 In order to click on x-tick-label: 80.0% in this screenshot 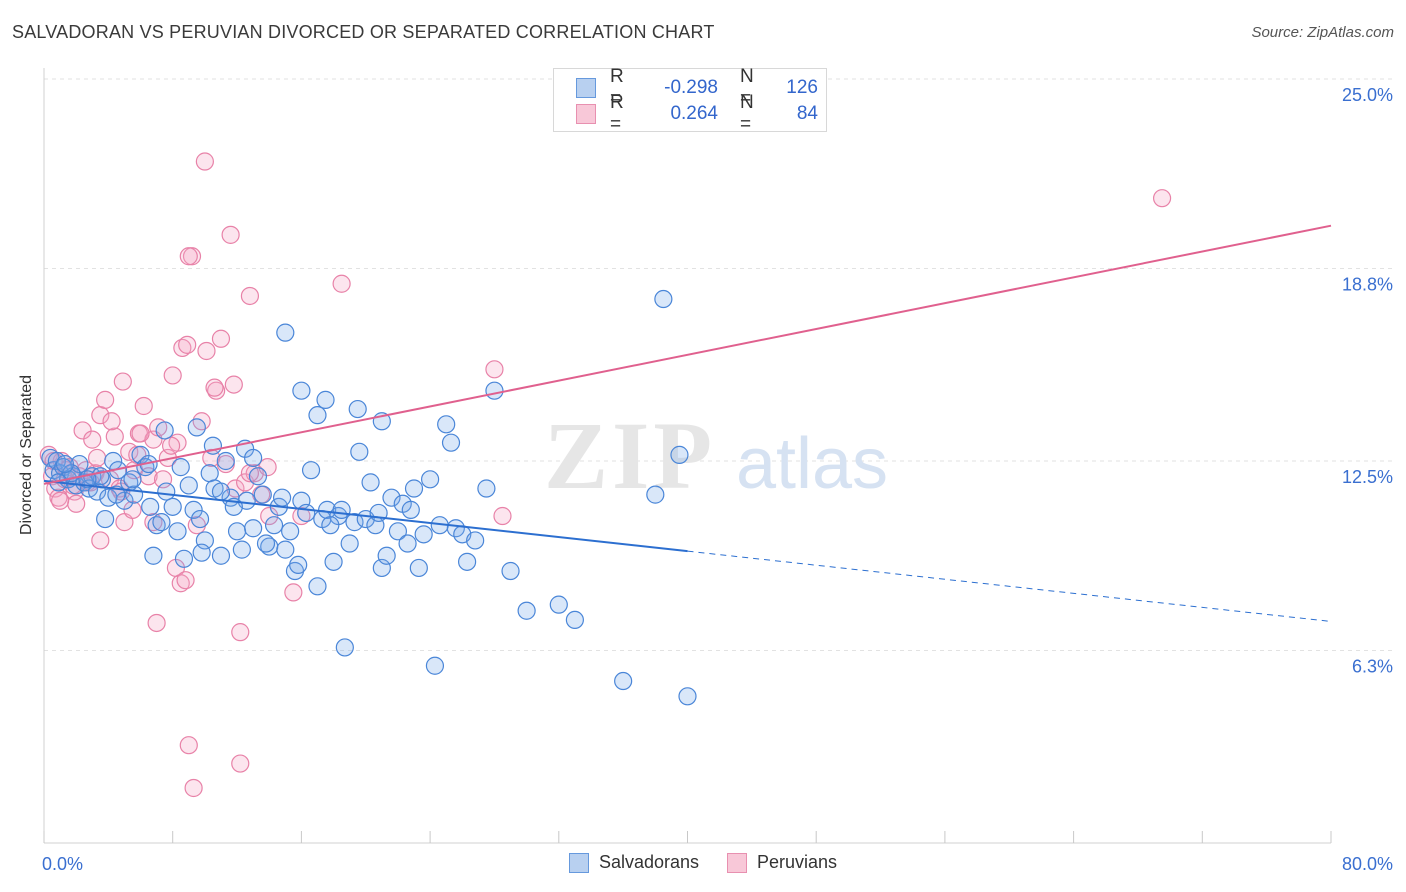, I will do `click(1367, 864)`.